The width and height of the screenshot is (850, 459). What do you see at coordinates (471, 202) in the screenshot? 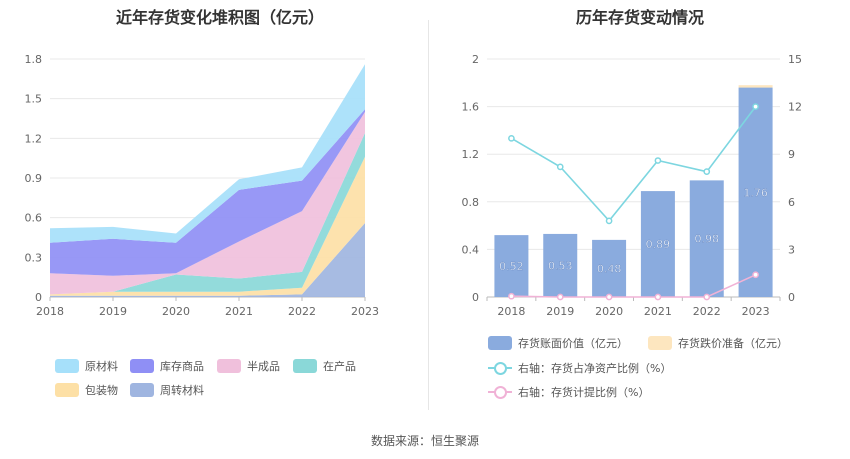
I see `y-tick-label: 0.8` at bounding box center [471, 202].